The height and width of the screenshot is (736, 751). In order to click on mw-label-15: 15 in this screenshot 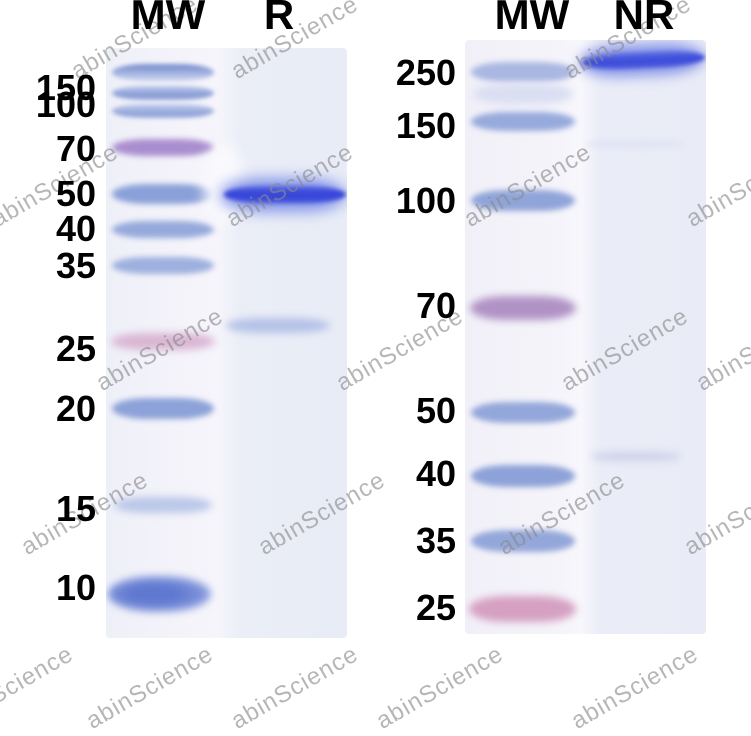, I will do `click(75, 508)`.